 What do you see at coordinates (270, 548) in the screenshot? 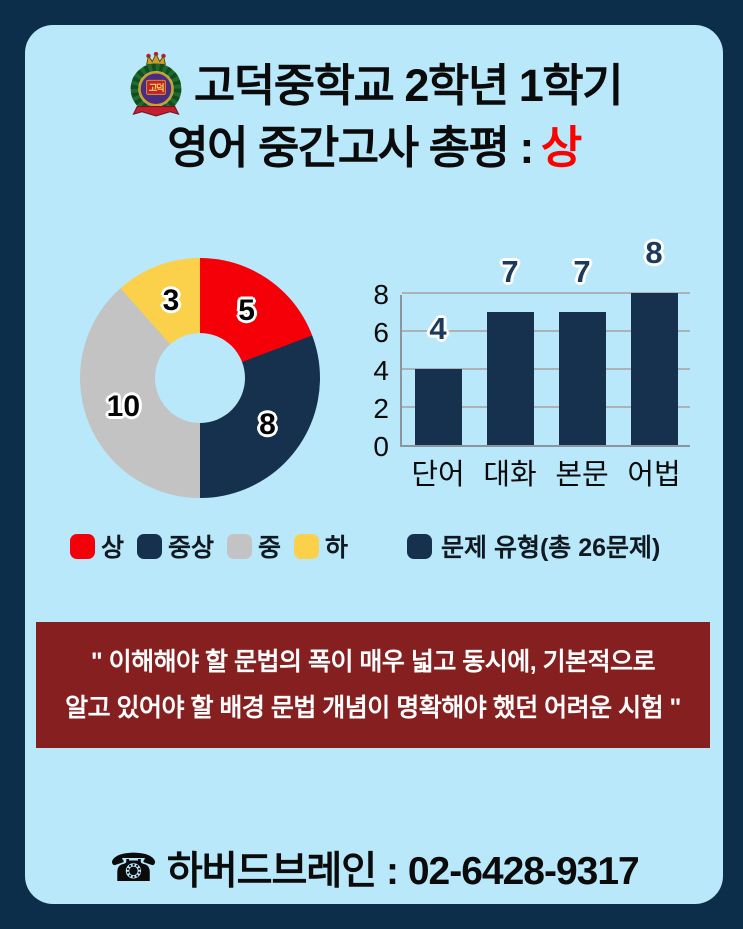
I see `legend-label: 중` at bounding box center [270, 548].